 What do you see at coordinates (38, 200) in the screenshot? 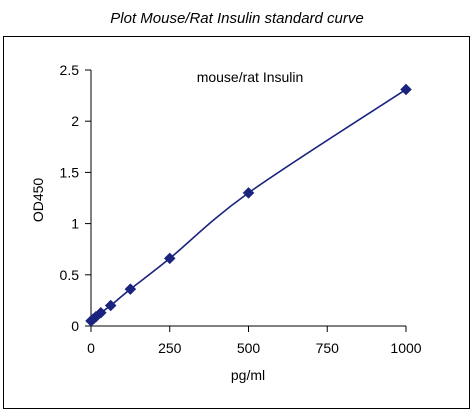
I see `y-axis-label: OD450` at bounding box center [38, 200].